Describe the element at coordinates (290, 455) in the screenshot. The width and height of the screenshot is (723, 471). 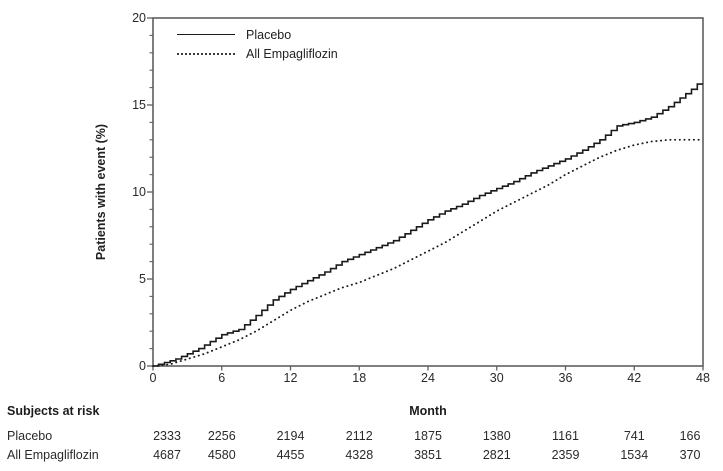
I see `risk-count: 4455` at that location.